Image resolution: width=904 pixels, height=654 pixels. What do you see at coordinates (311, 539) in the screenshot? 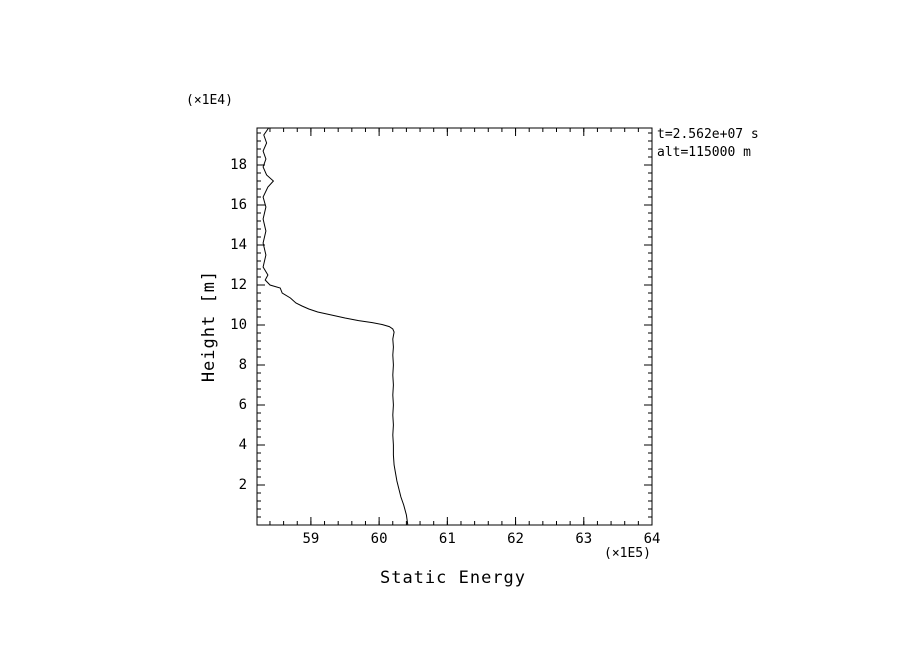
I see `x-tick-label: 59` at bounding box center [311, 539].